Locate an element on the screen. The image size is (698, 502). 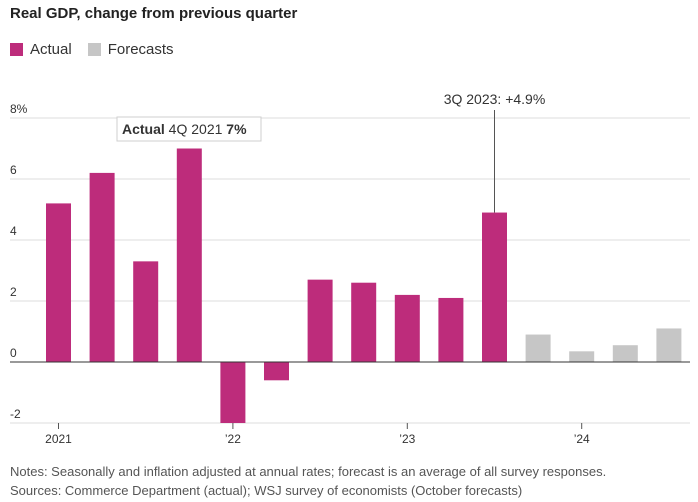
legend-item-actual: Actual is located at coordinates (41, 49).